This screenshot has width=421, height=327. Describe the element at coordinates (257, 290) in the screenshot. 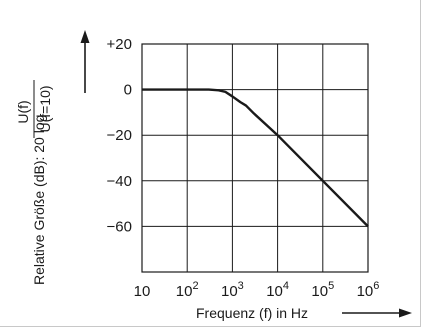

I see `x-tick-labels: 10 10² 10³ 10⁴ 10⁵ 10⁶` at that location.